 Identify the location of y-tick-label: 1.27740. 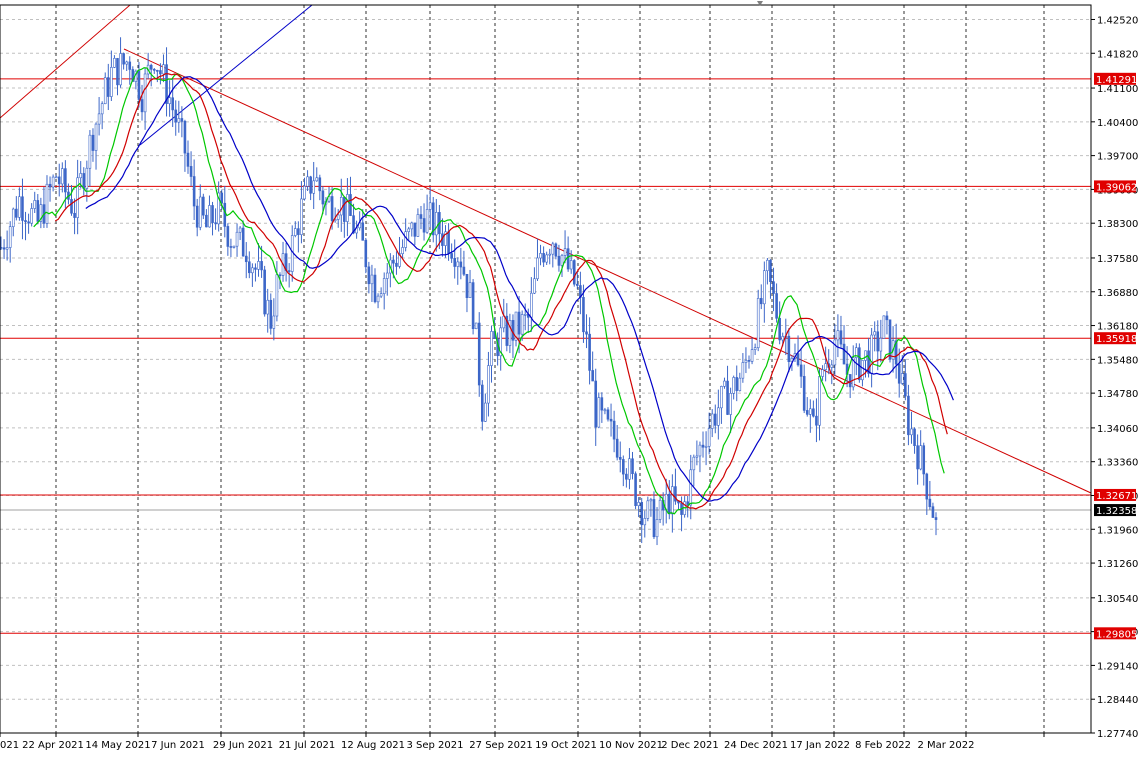
(1117, 734).